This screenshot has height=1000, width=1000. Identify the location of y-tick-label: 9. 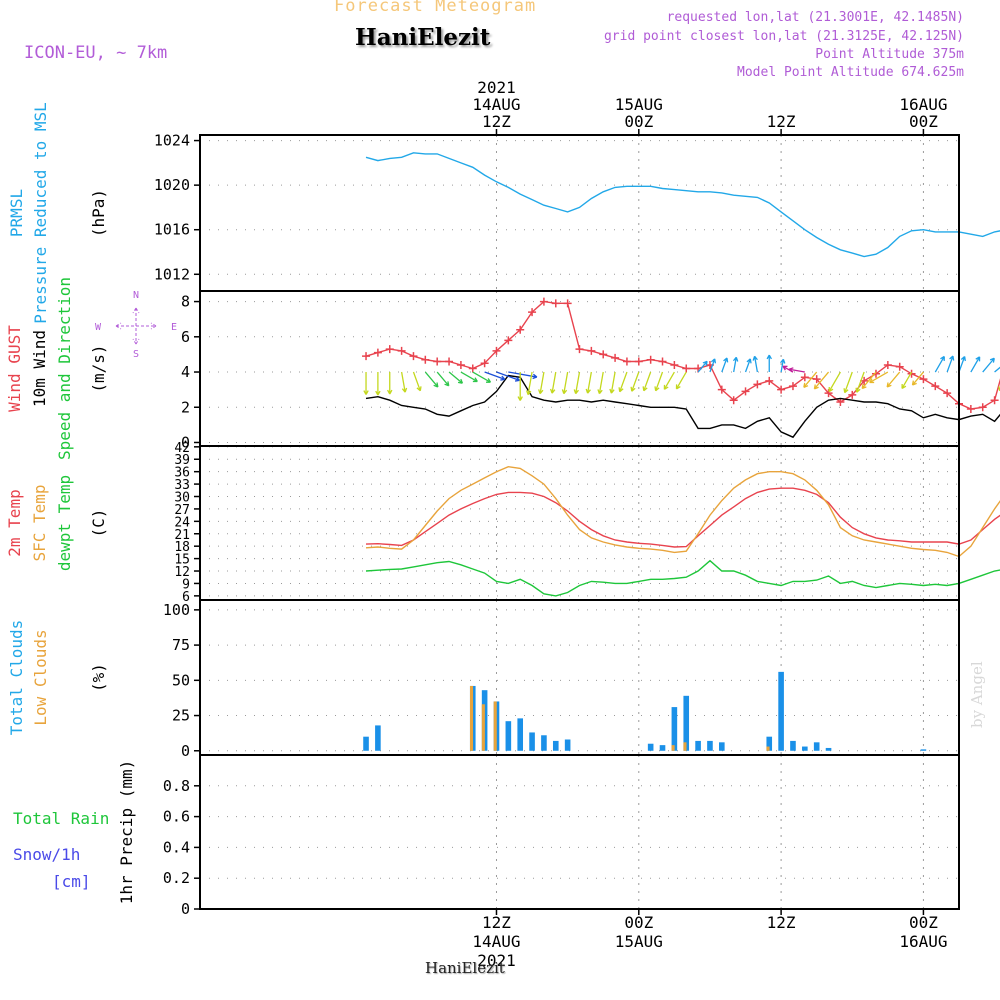
(186, 584).